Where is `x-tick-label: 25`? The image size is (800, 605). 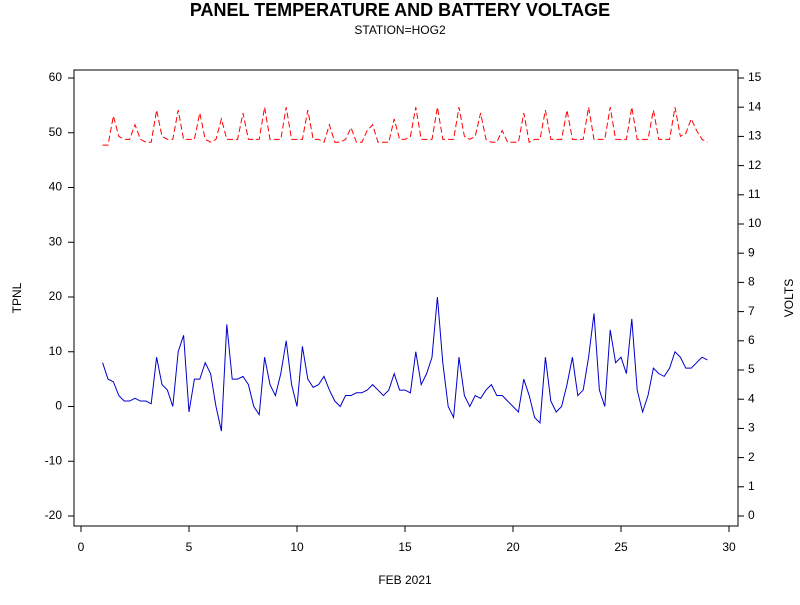
x-tick-label: 25 is located at coordinates (621, 547).